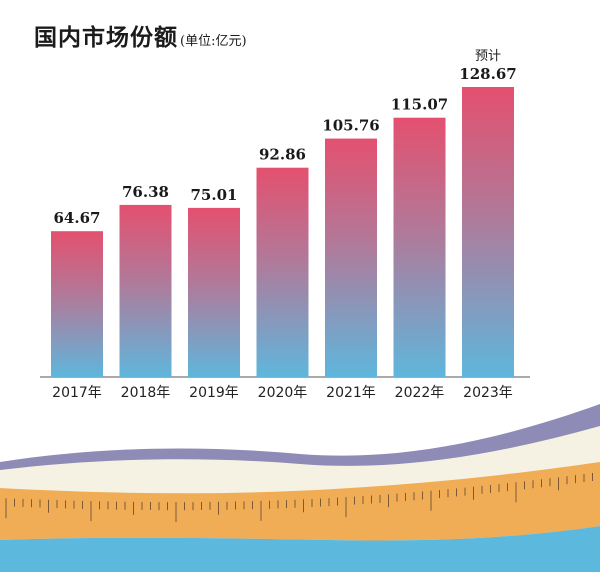  What do you see at coordinates (350, 126) in the screenshot?
I see `value-label-2021: 105.76` at bounding box center [350, 126].